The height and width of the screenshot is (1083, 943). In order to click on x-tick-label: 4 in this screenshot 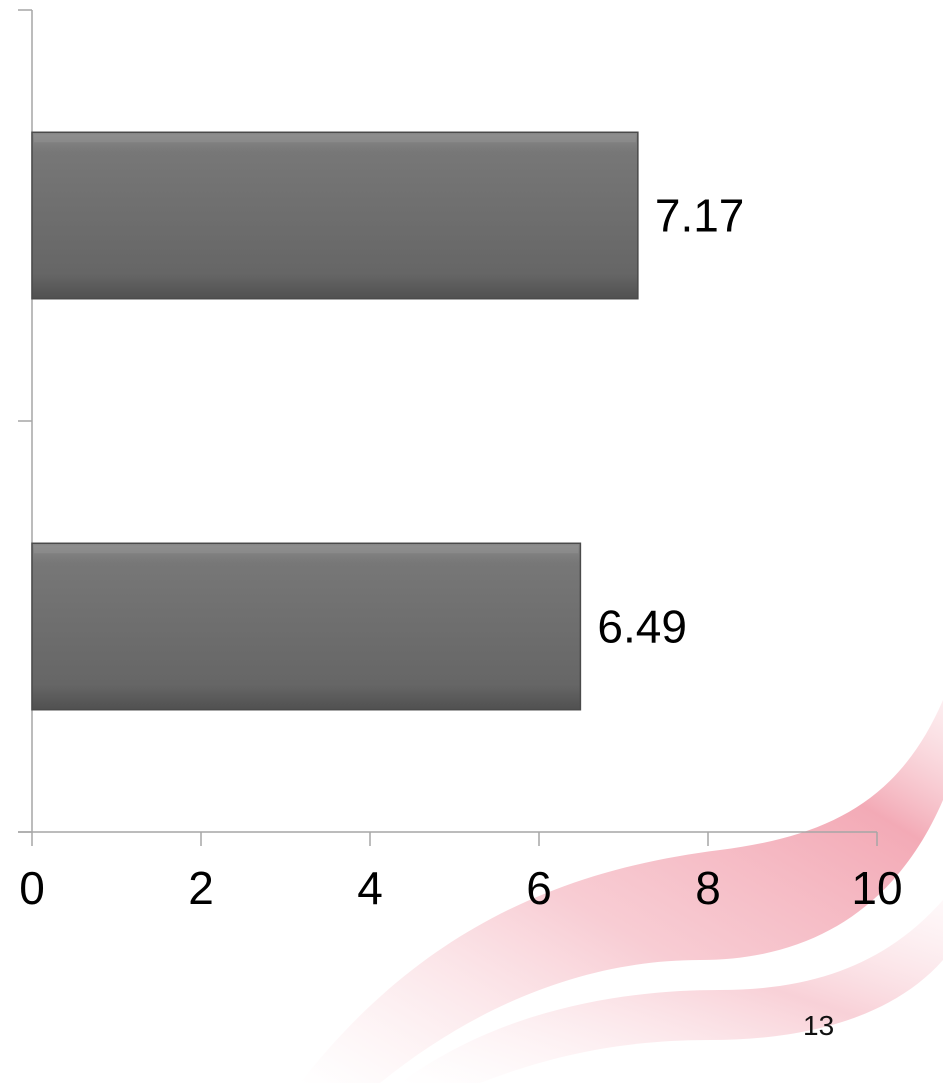, I will do `click(370, 888)`.